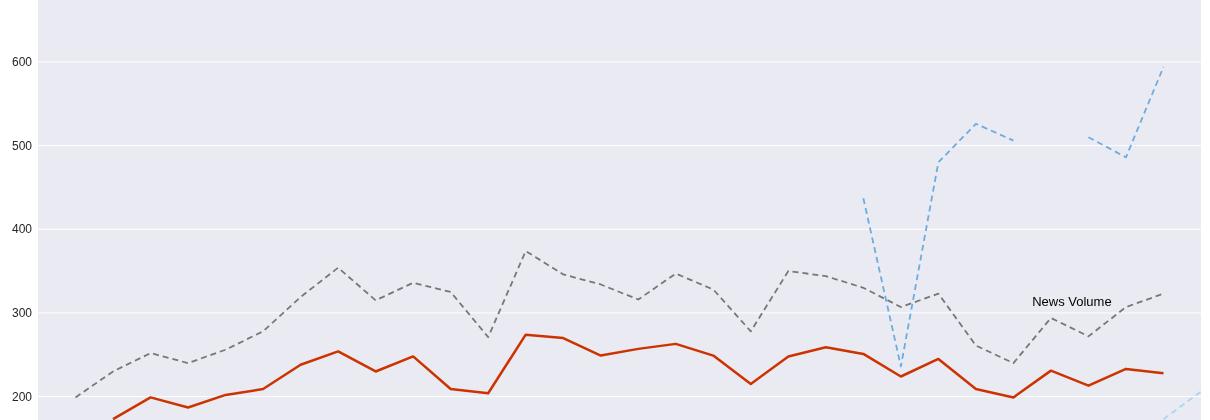 The image size is (1210, 420). I want to click on y-tick-label: 300, so click(22, 313).